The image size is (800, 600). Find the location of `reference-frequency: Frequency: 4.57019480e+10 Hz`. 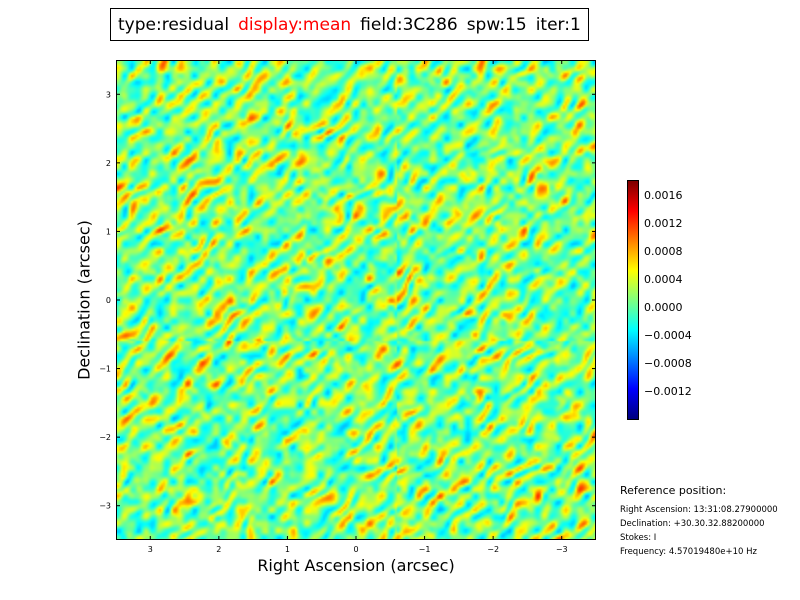

reference-frequency: Frequency: 4.57019480e+10 Hz is located at coordinates (688, 552).